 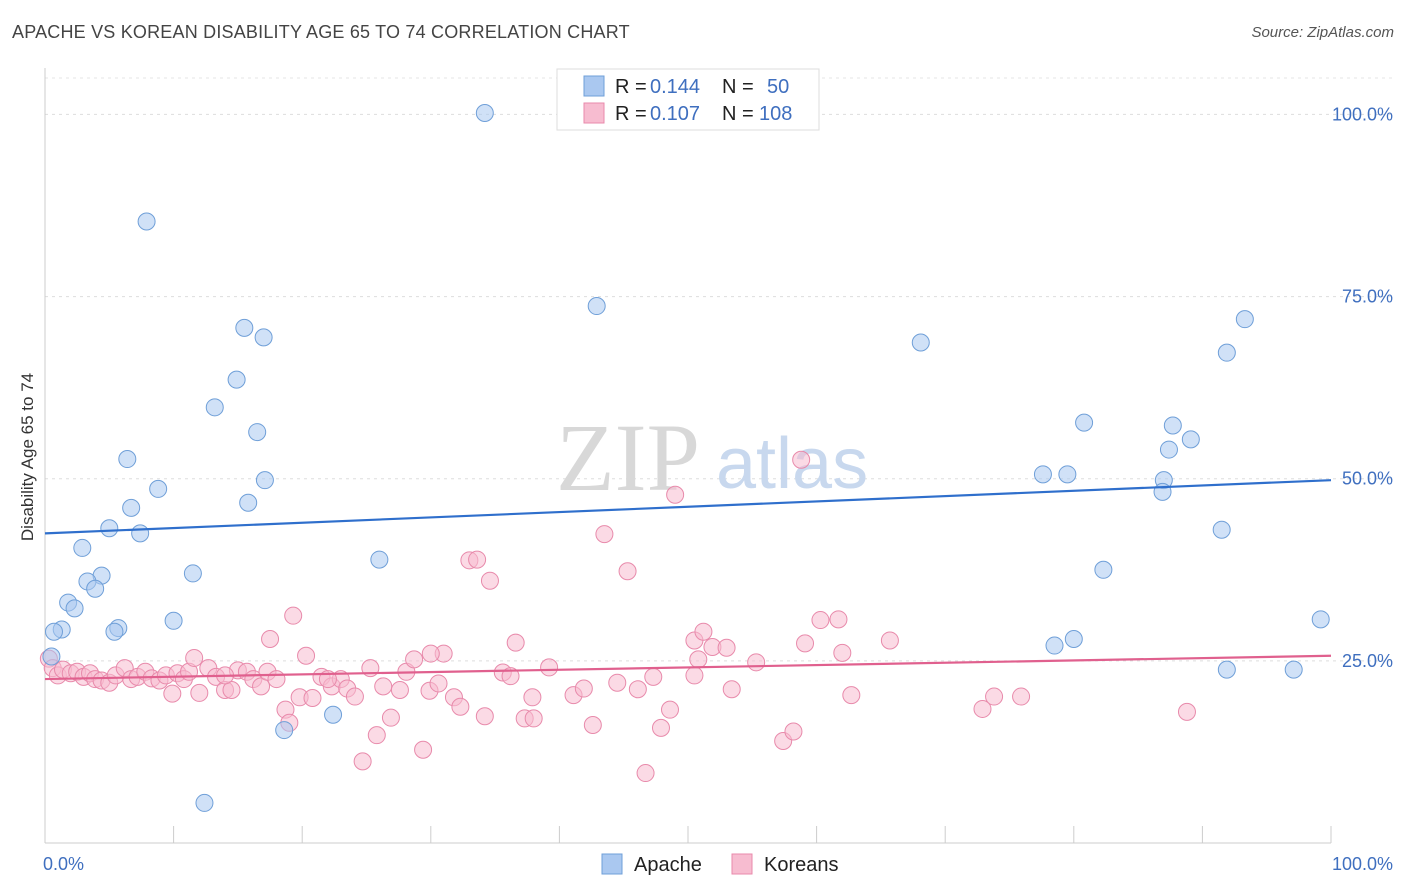 I want to click on watermark: ZIP atlas, so click(x=712, y=457).